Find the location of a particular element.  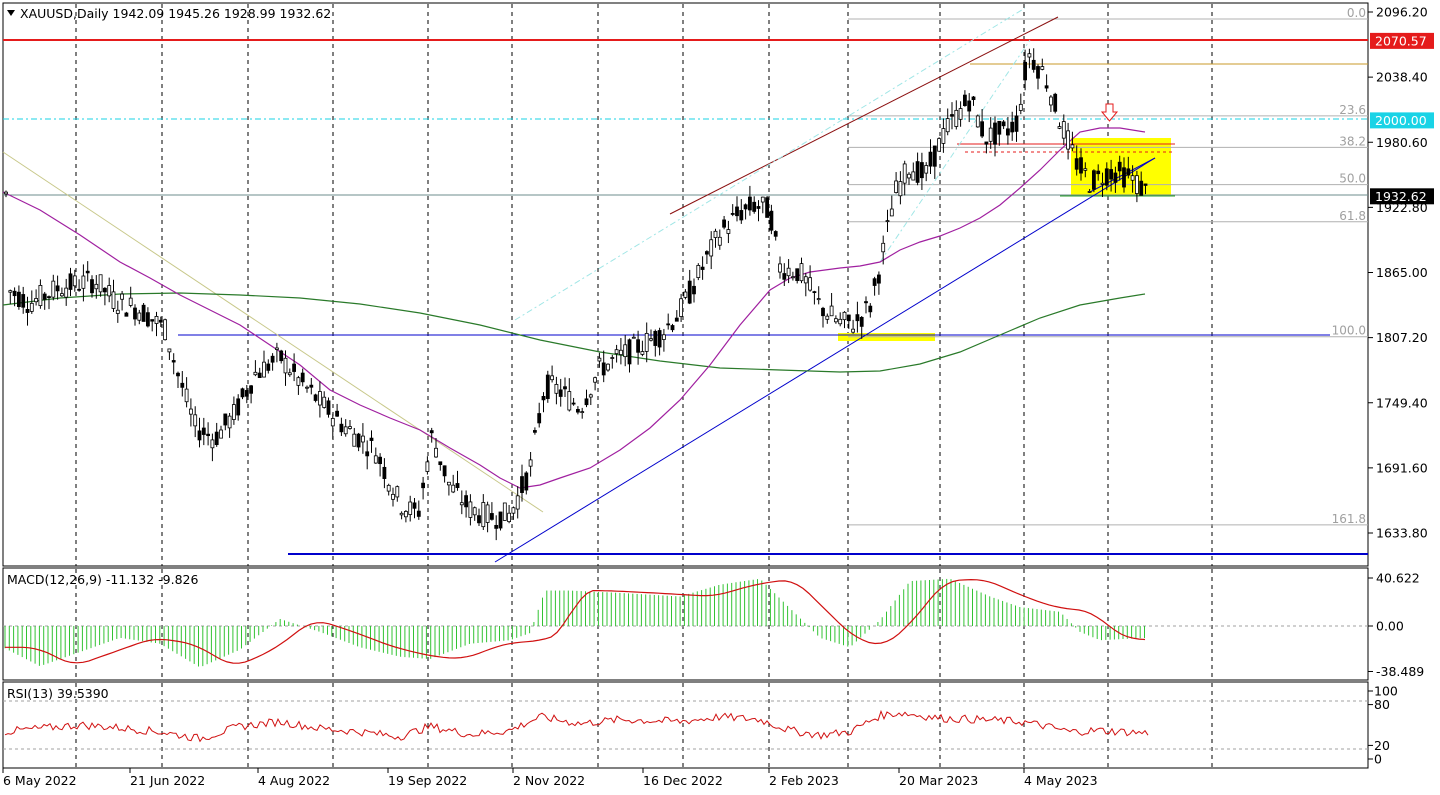

price-label-text: 2070.57 is located at coordinates (1401, 40).